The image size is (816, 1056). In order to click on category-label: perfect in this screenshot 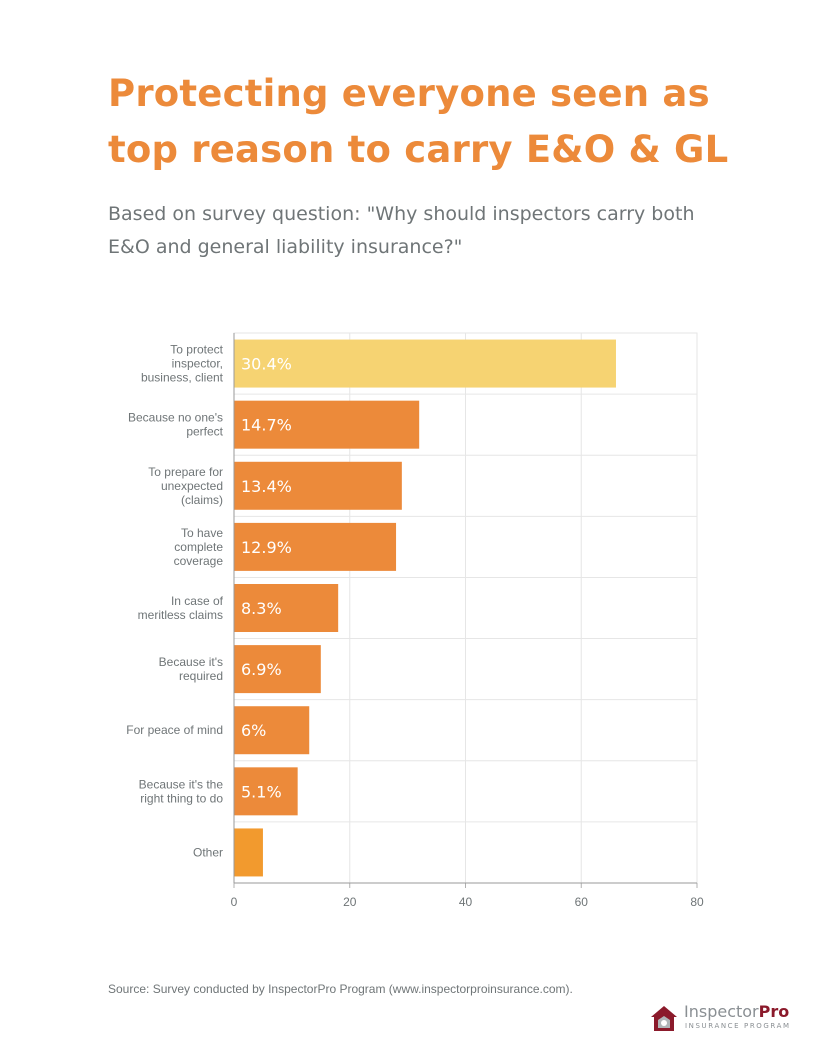, I will do `click(204, 432)`.